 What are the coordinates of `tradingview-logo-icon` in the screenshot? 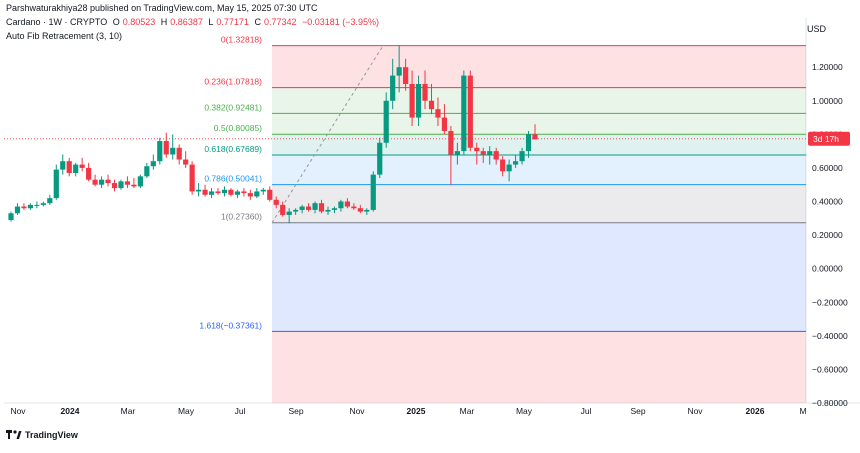 It's located at (14, 434).